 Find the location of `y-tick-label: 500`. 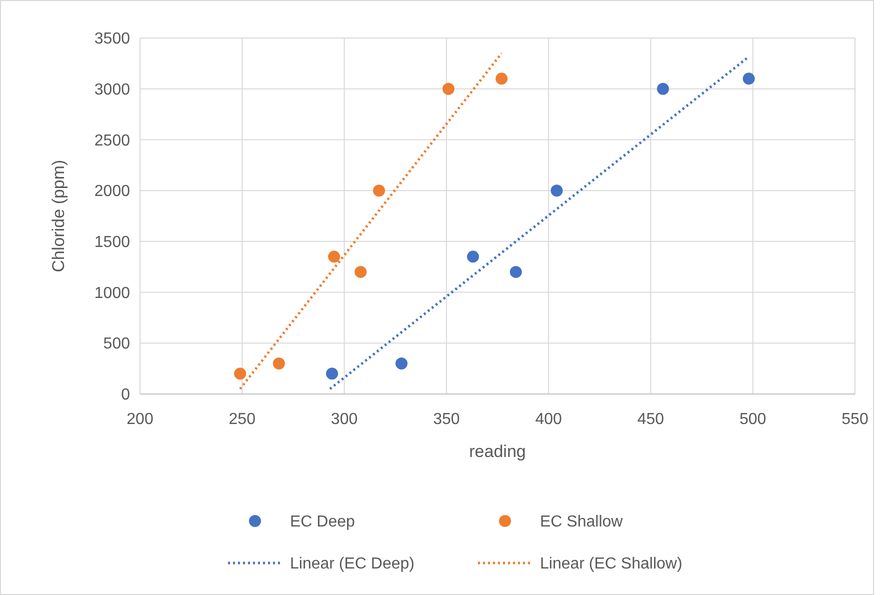

y-tick-label: 500 is located at coordinates (116, 344).